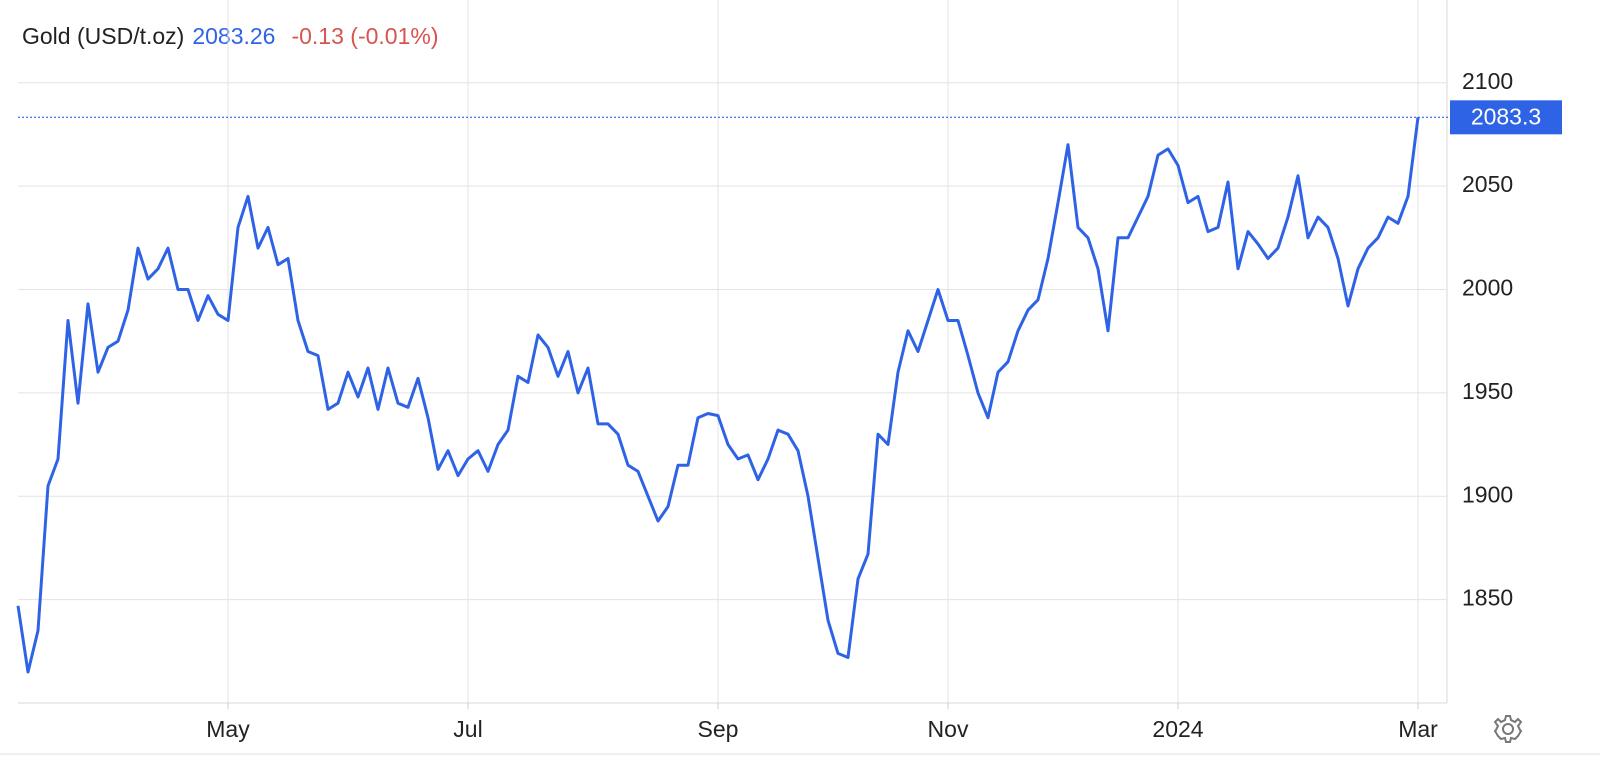 This screenshot has height=772, width=1600. Describe the element at coordinates (1418, 729) in the screenshot. I see `x-tick-label: Mar` at that location.